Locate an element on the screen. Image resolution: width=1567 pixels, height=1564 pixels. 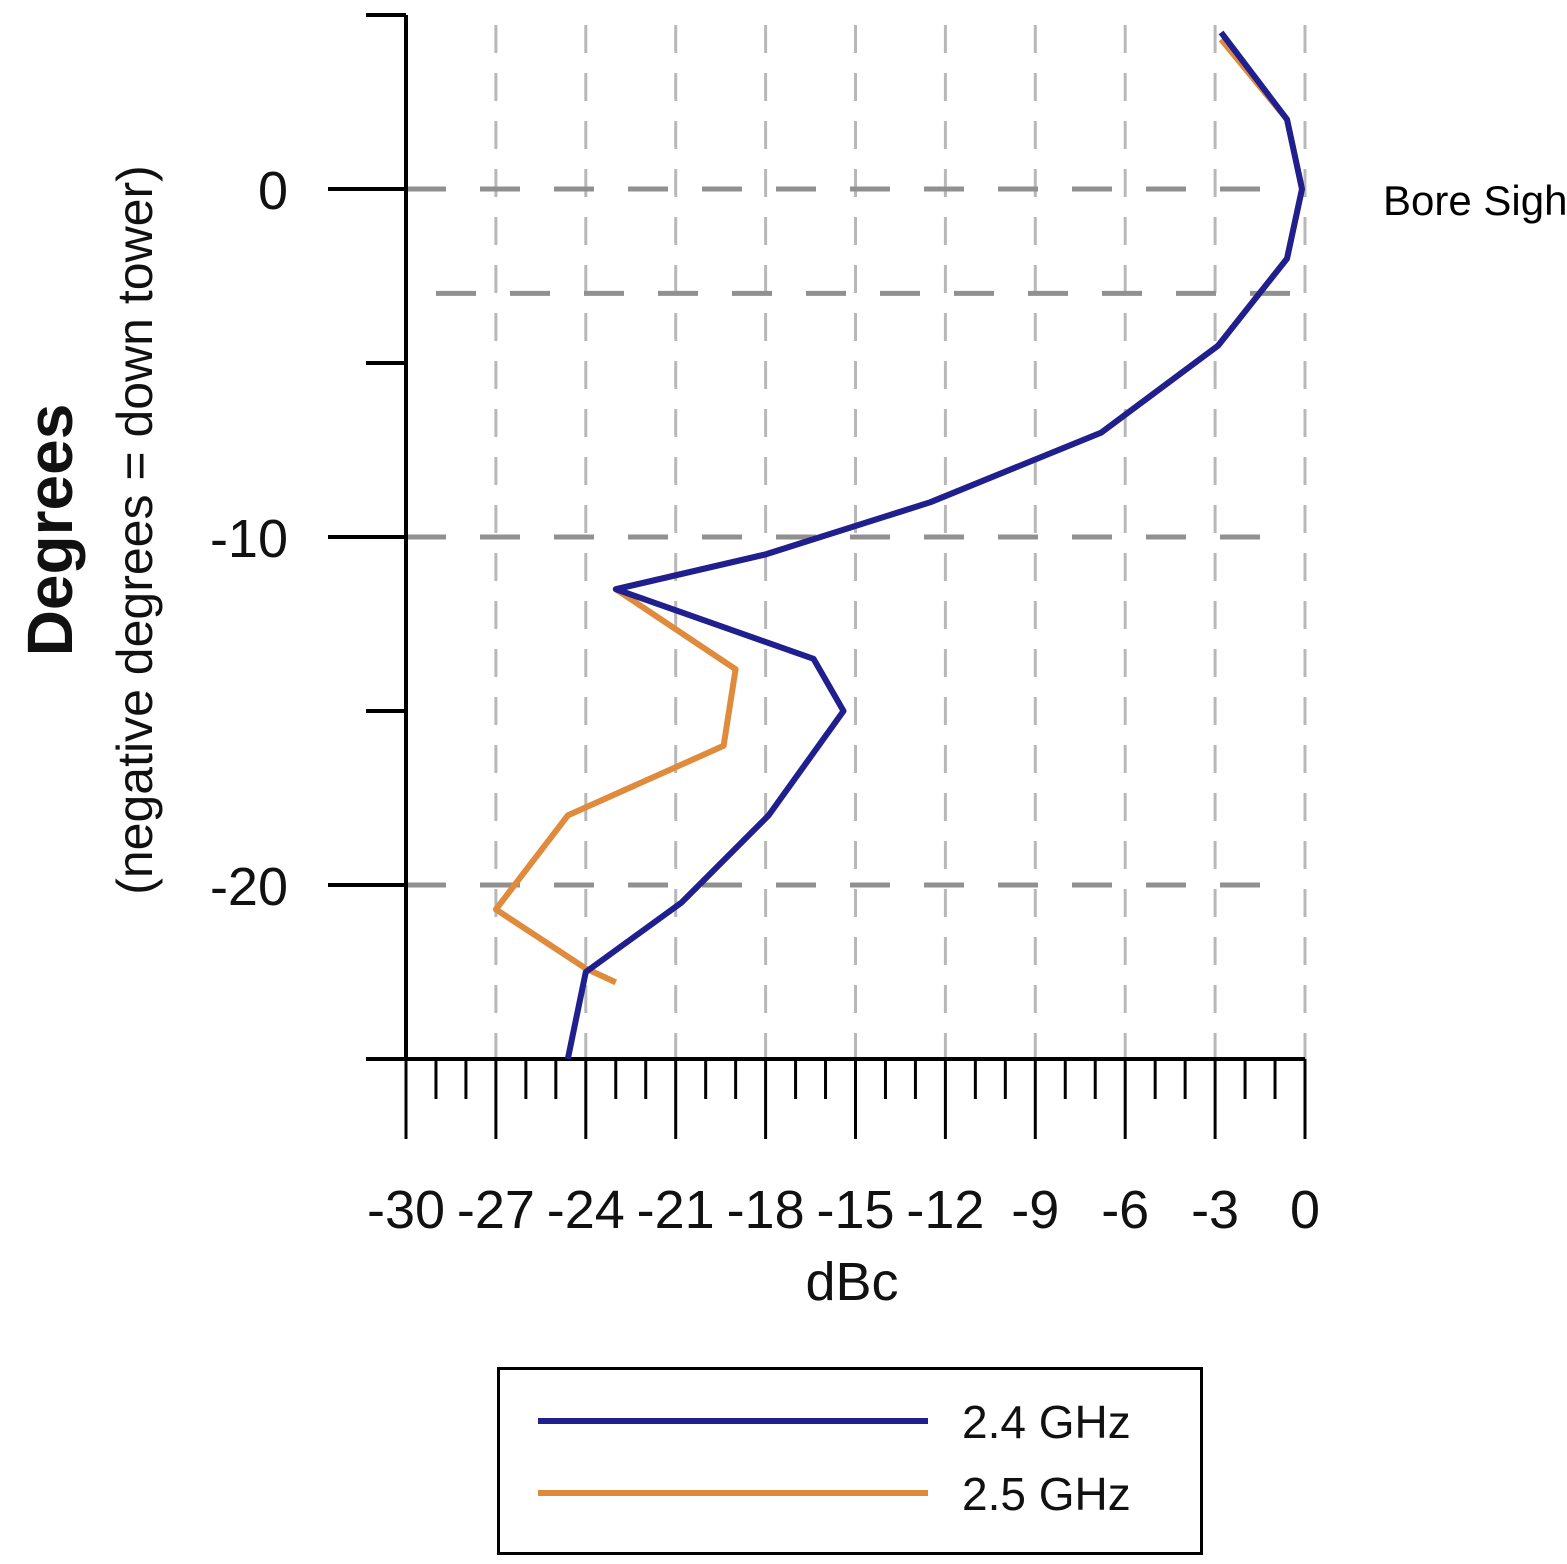
x-tick-label: -3 is located at coordinates (1215, 1210).